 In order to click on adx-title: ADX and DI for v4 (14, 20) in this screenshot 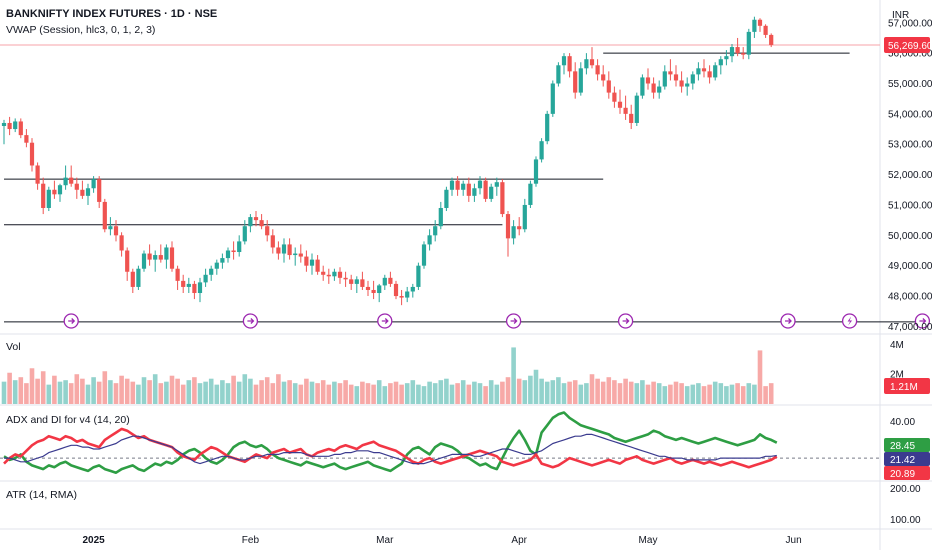, I will do `click(68, 420)`.